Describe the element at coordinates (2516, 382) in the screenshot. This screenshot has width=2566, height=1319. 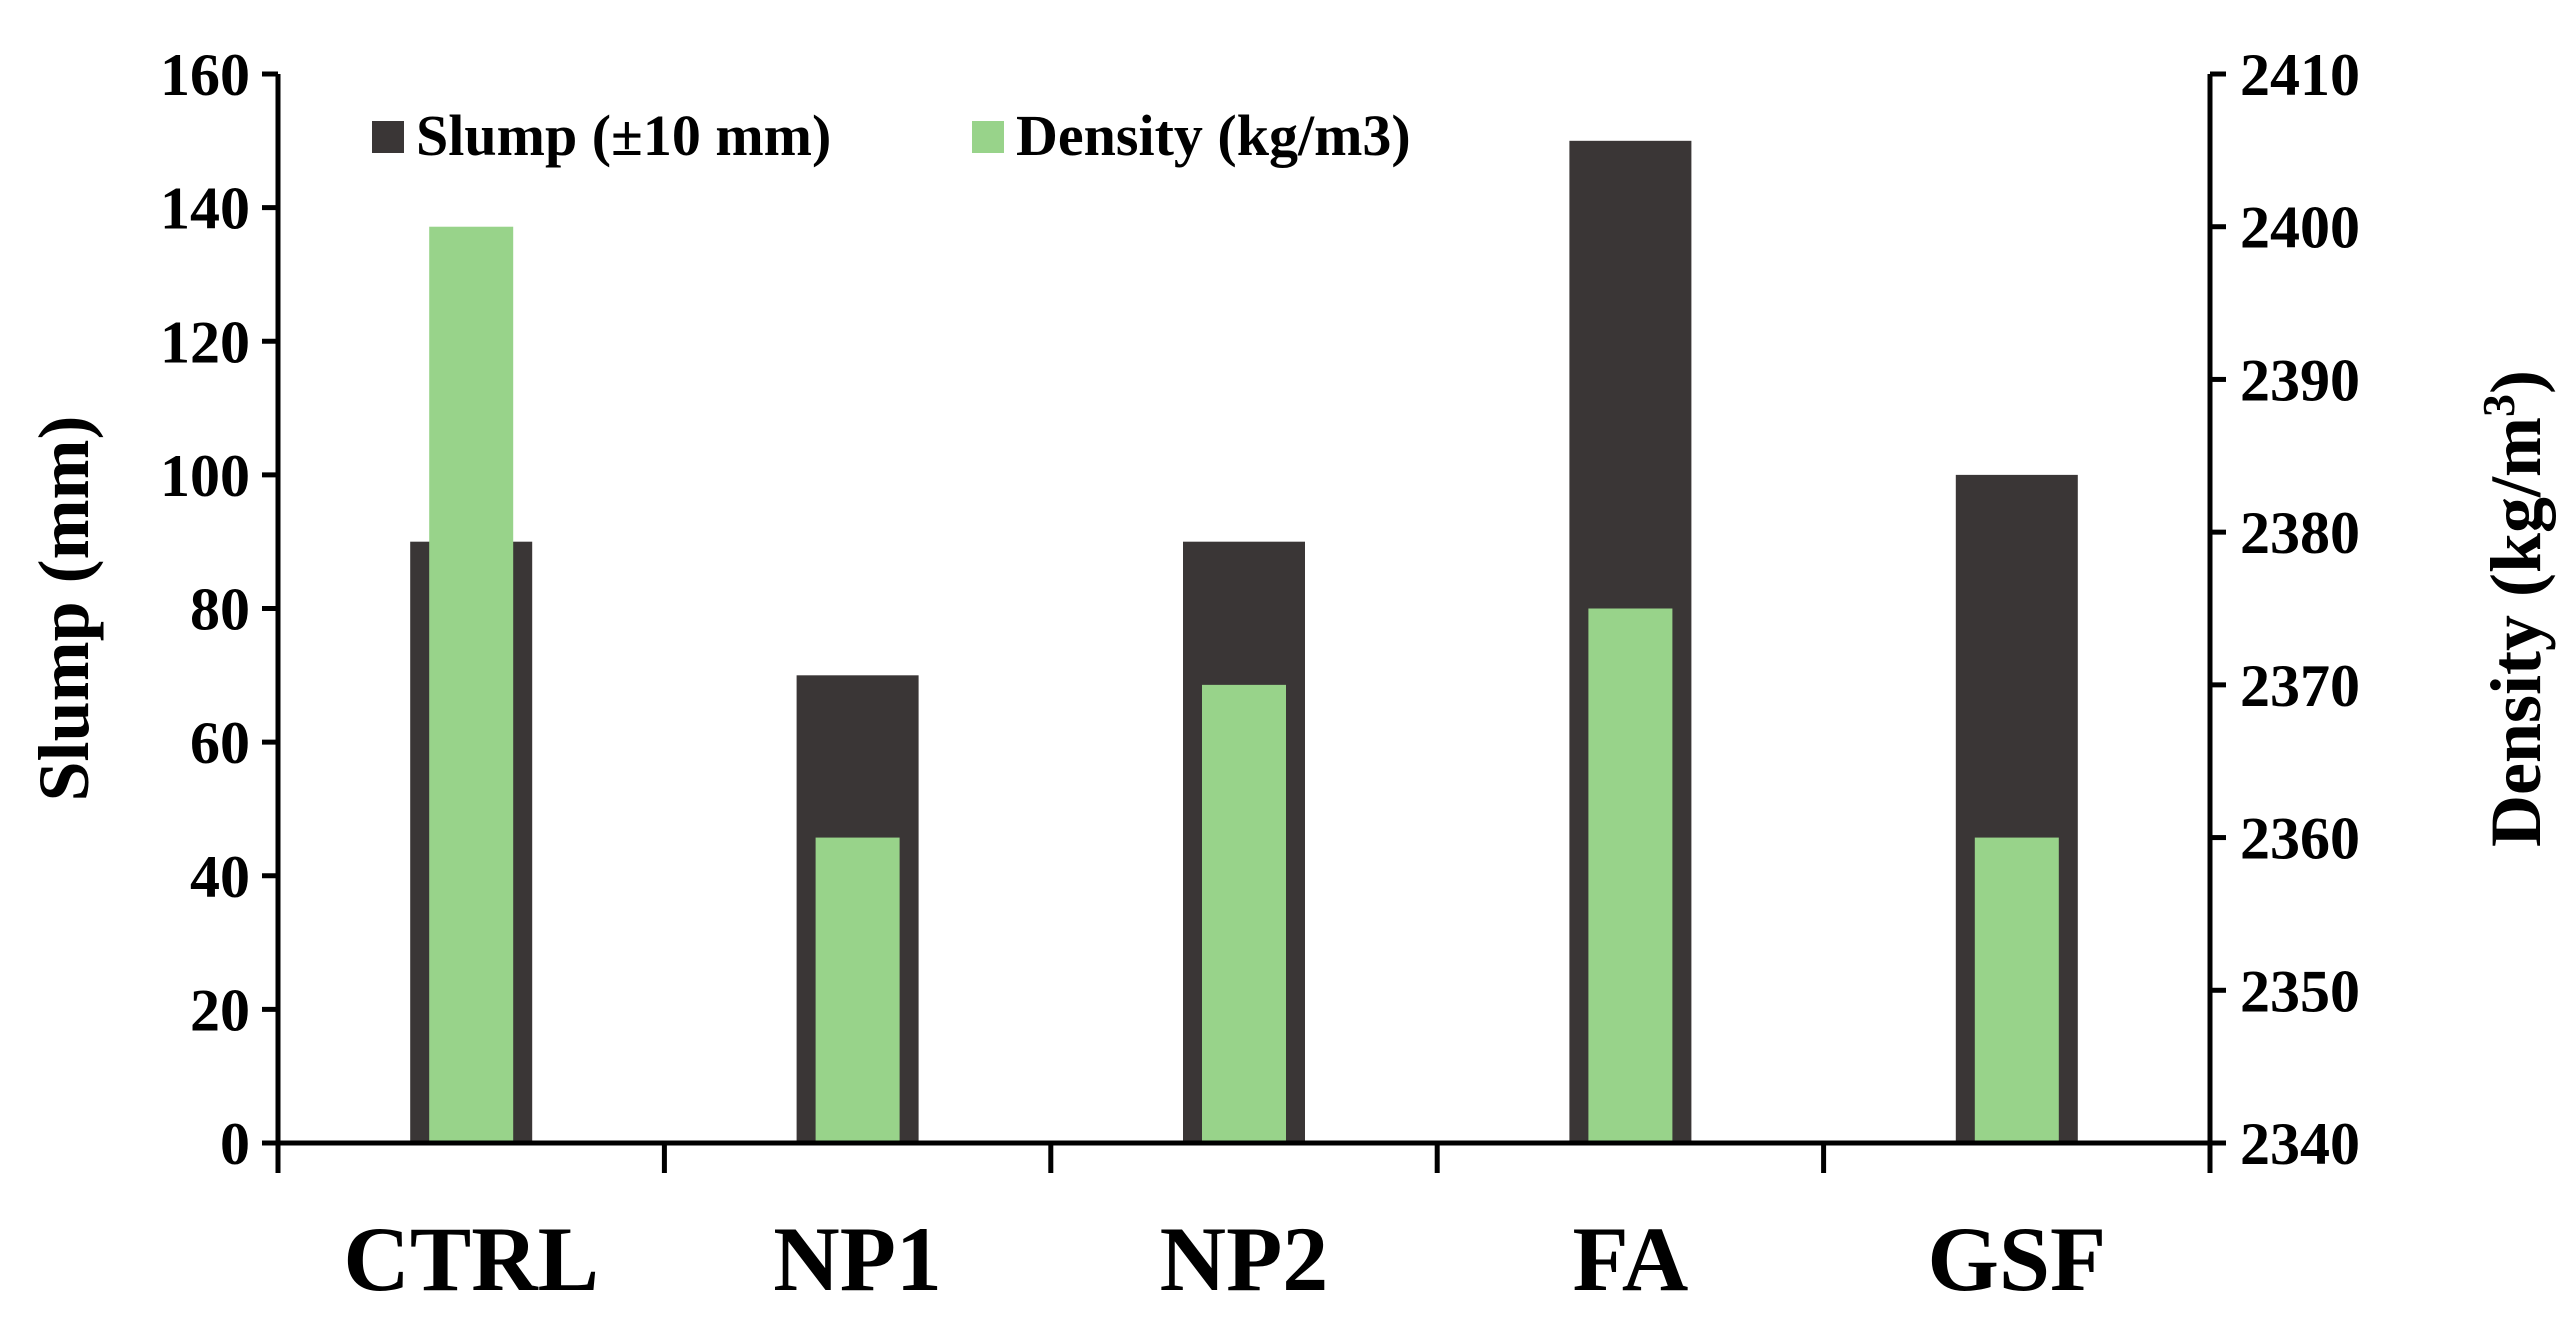
I see `right-axis-title-end: )` at that location.